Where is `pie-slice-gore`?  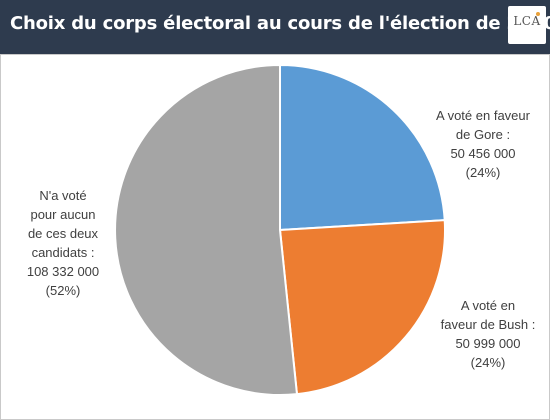 pie-slice-gore is located at coordinates (362, 147).